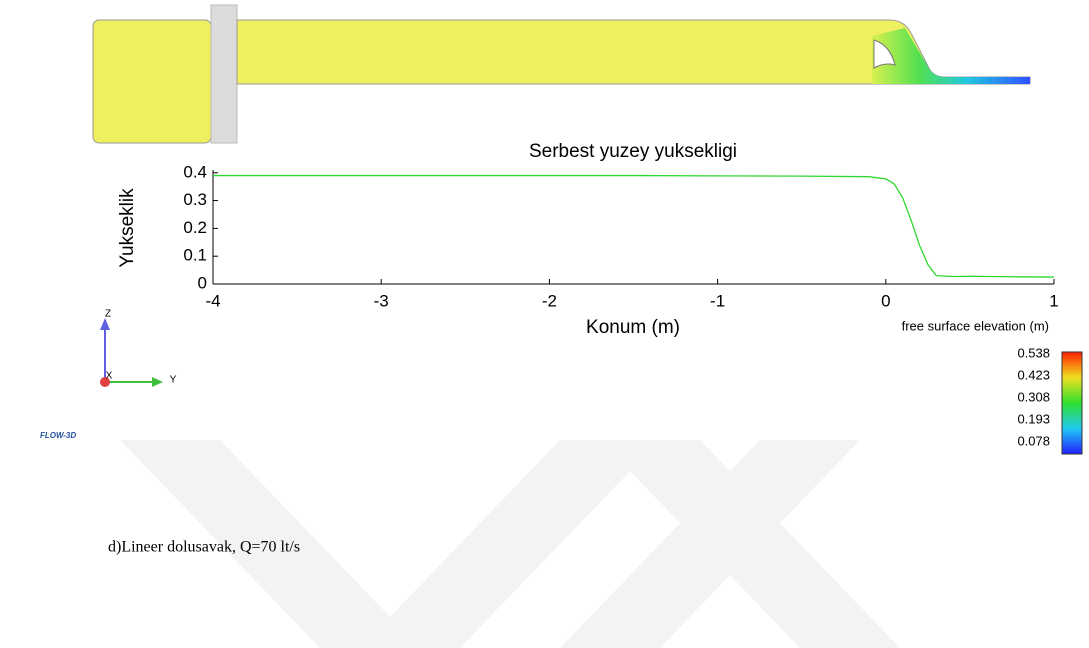  I want to click on x-tick-label: -1, so click(717, 300).